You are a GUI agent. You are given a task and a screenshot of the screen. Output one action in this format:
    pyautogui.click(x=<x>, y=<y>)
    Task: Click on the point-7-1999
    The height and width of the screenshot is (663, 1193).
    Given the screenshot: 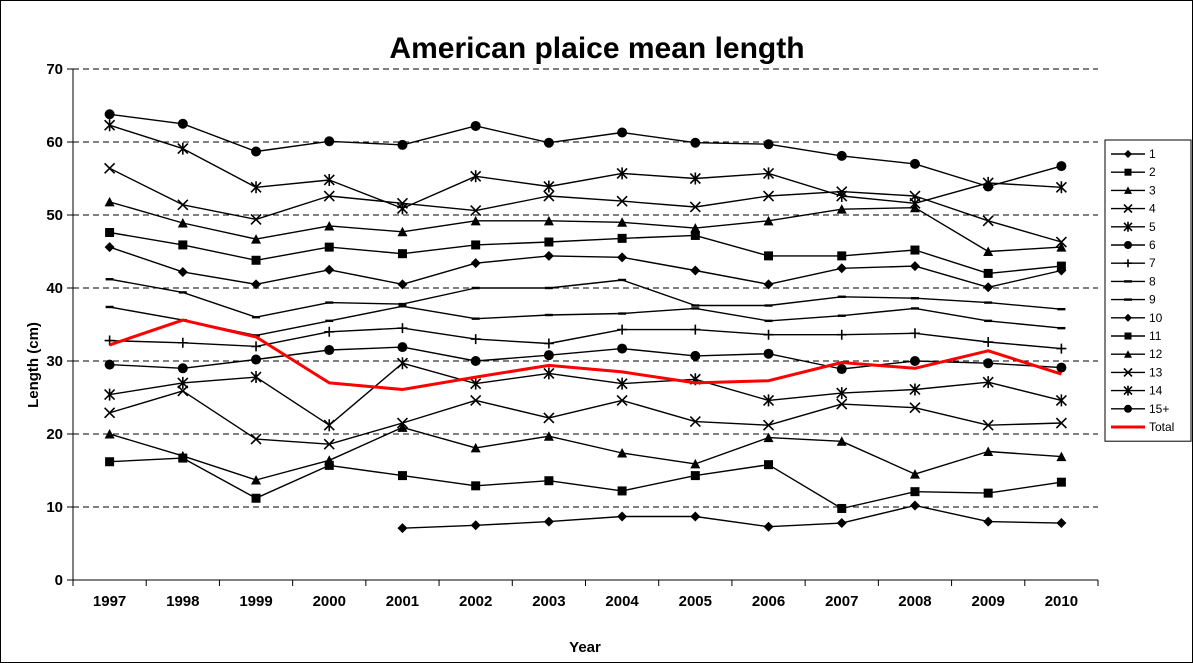 What is the action you would take?
    pyautogui.click(x=256, y=346)
    